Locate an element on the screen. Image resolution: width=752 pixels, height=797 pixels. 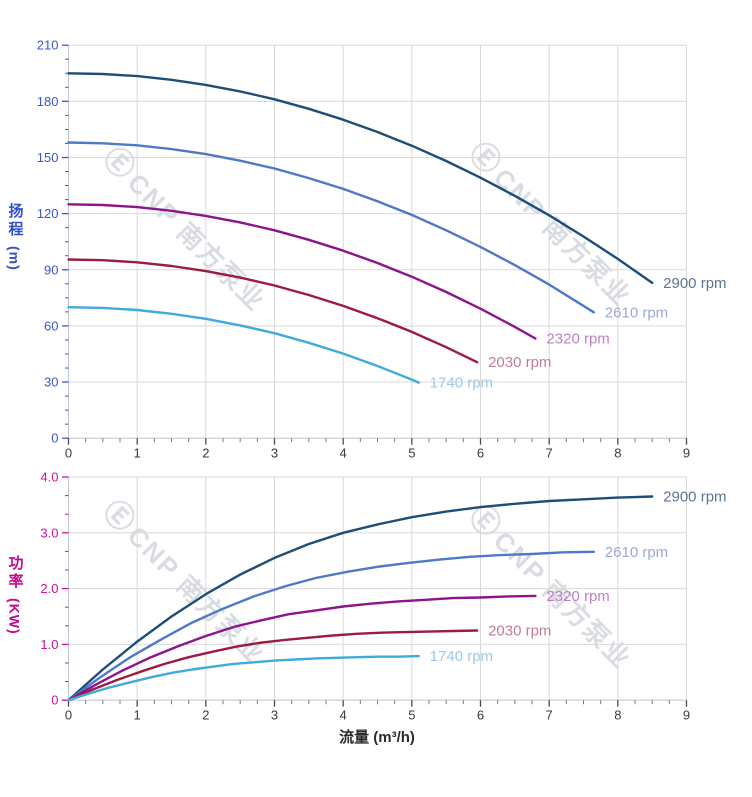
y-axis-title-power-unit: (KW) is located at coordinates (14, 616).